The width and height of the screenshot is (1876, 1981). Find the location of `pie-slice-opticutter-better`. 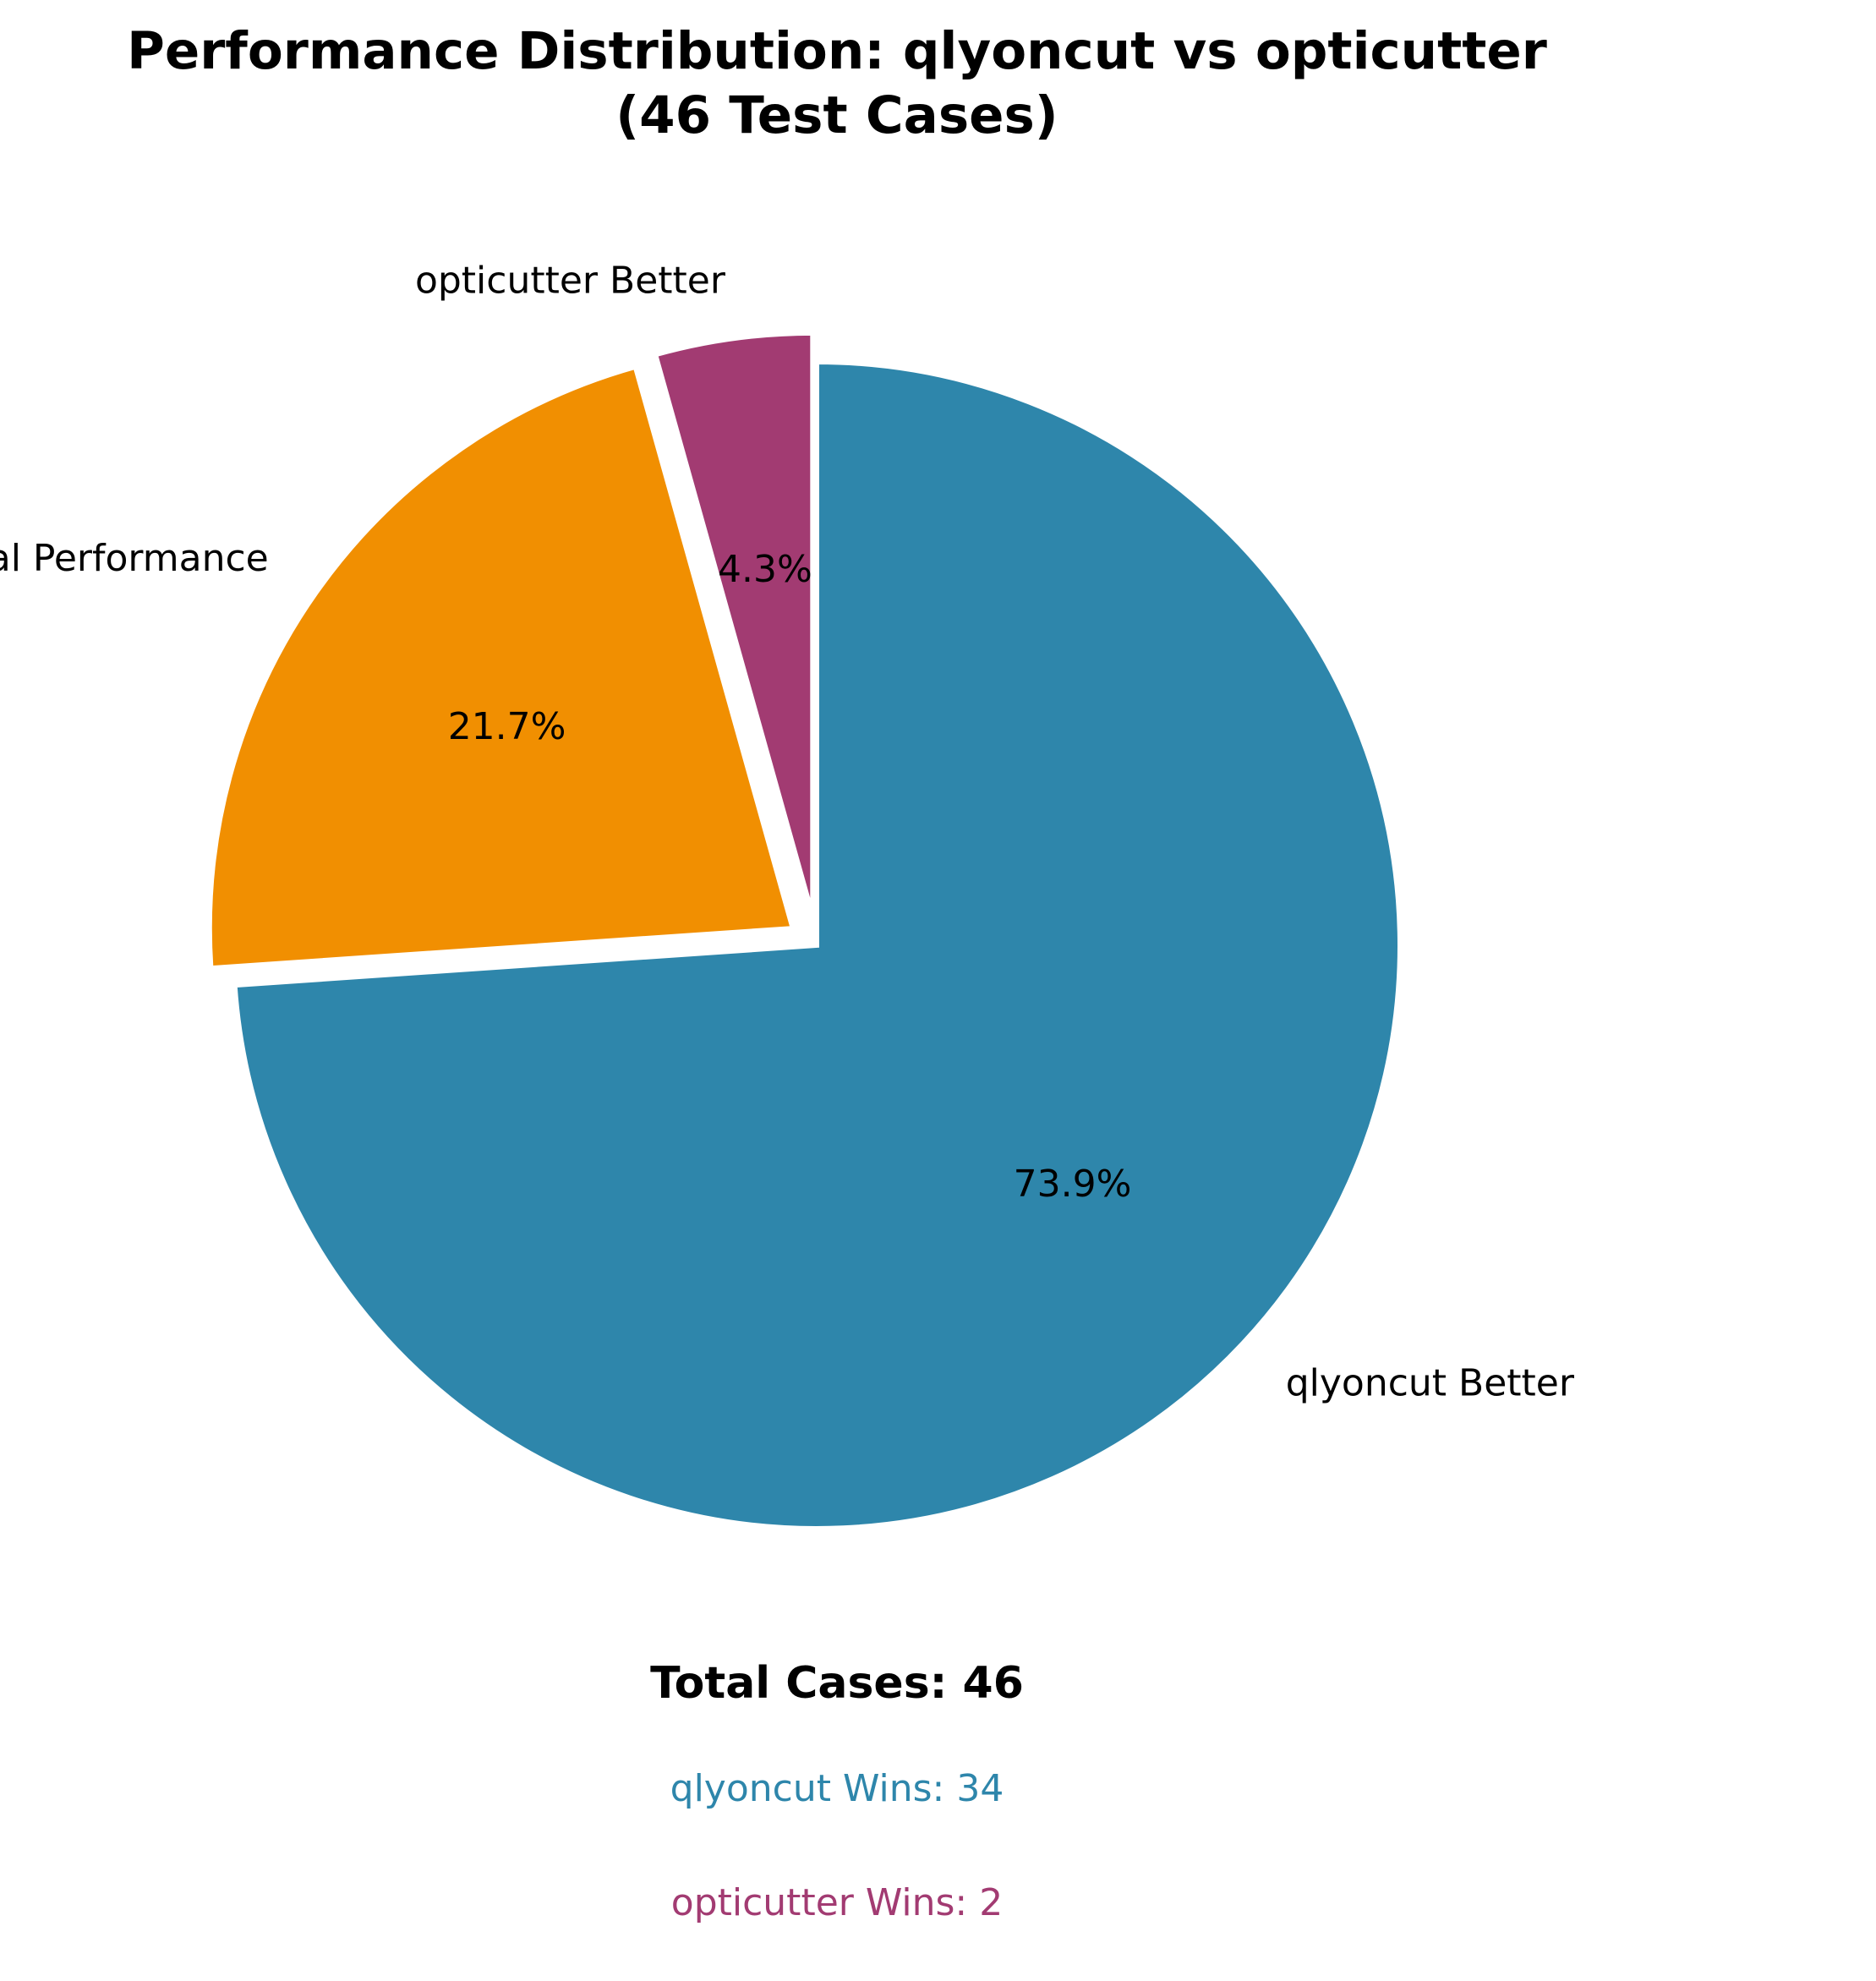

pie-slice-opticutter-better is located at coordinates (734, 624).